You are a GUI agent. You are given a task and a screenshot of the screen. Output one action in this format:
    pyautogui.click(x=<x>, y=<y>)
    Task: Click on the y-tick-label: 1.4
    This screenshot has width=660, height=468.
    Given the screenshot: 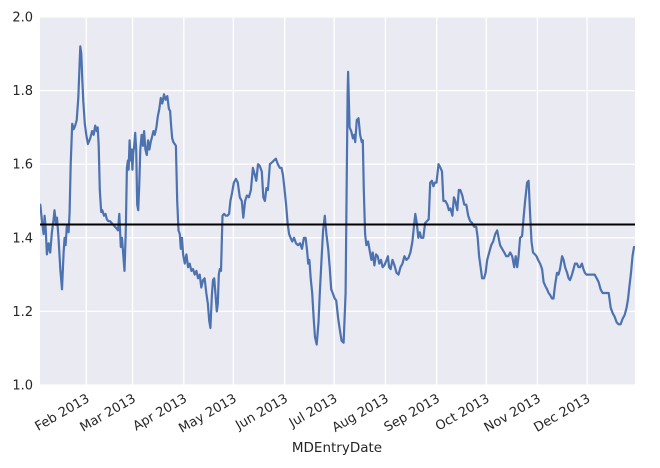 What is the action you would take?
    pyautogui.click(x=22, y=238)
    